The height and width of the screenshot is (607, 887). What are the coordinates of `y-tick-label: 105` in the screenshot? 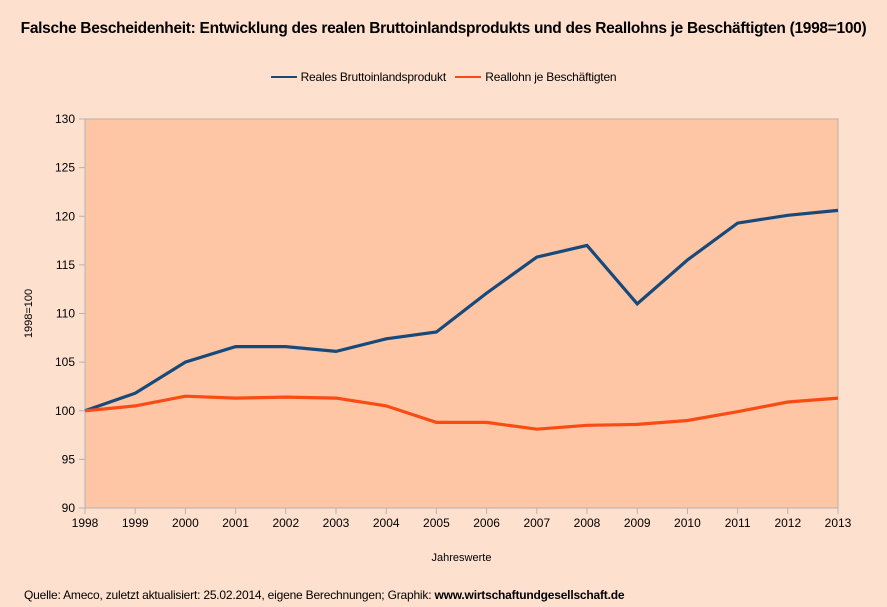 It's located at (65, 362).